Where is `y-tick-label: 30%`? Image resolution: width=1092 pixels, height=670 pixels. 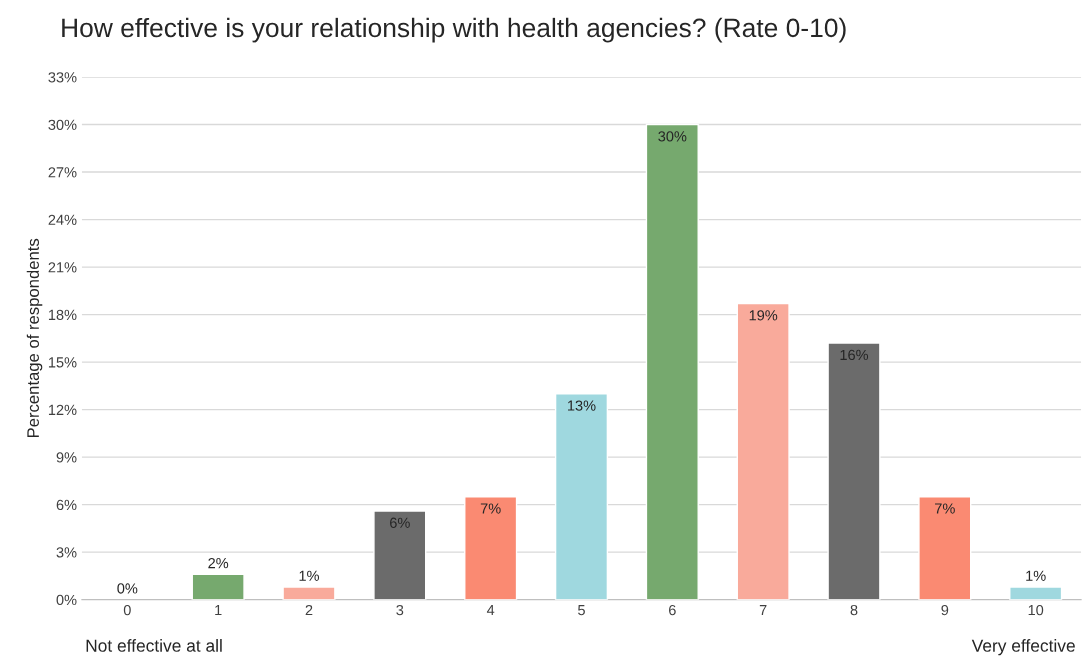
y-tick-label: 30% is located at coordinates (62, 124).